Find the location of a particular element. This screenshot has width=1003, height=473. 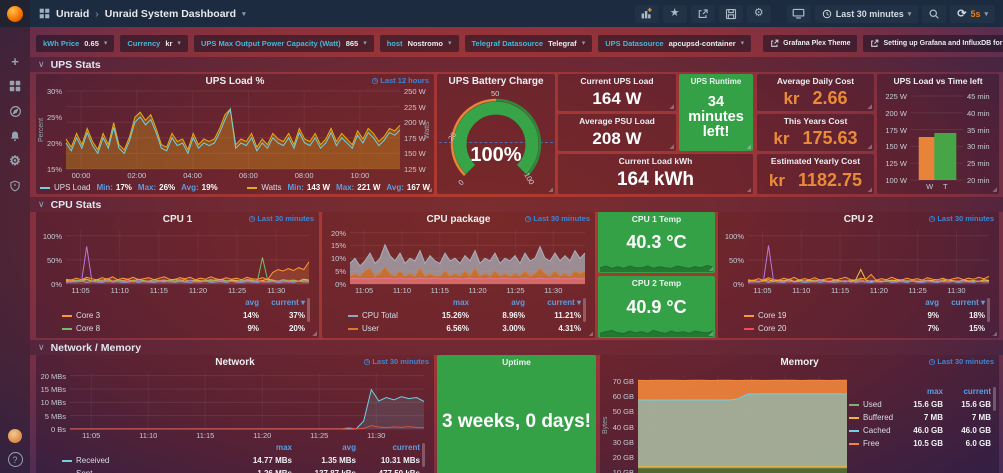

row-header-network-memory: ∨ Network / Memory is located at coordinates (516, 347).